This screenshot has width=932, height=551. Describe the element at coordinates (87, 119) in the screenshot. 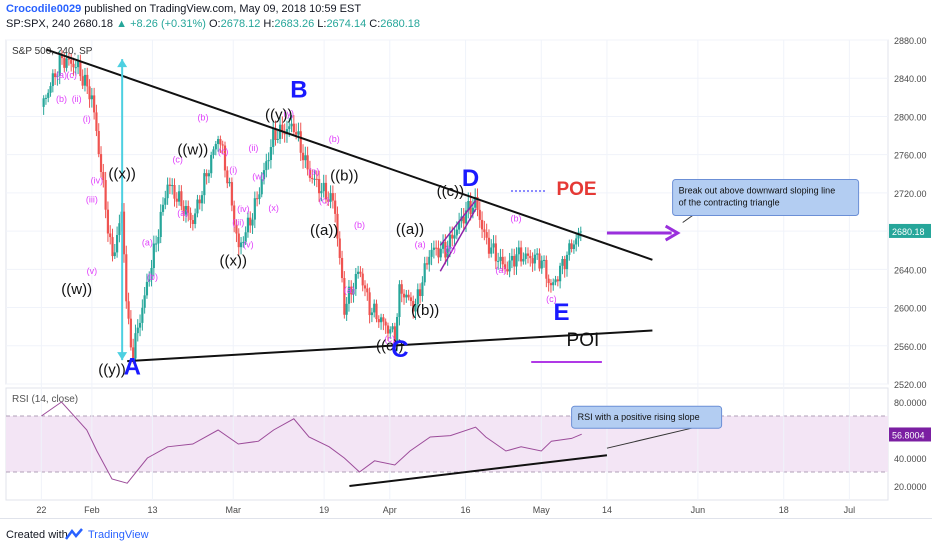

I see `wave-label: (i)` at that location.